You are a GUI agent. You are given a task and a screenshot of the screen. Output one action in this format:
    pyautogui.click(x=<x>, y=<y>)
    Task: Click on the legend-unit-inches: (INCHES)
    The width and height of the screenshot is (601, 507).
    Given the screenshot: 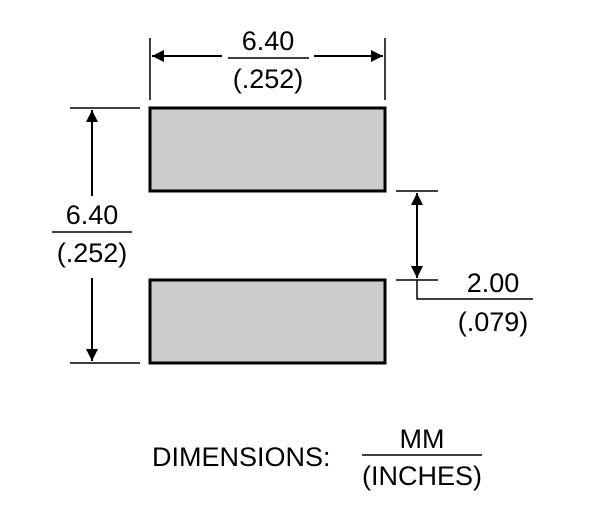 What is the action you would take?
    pyautogui.click(x=422, y=476)
    